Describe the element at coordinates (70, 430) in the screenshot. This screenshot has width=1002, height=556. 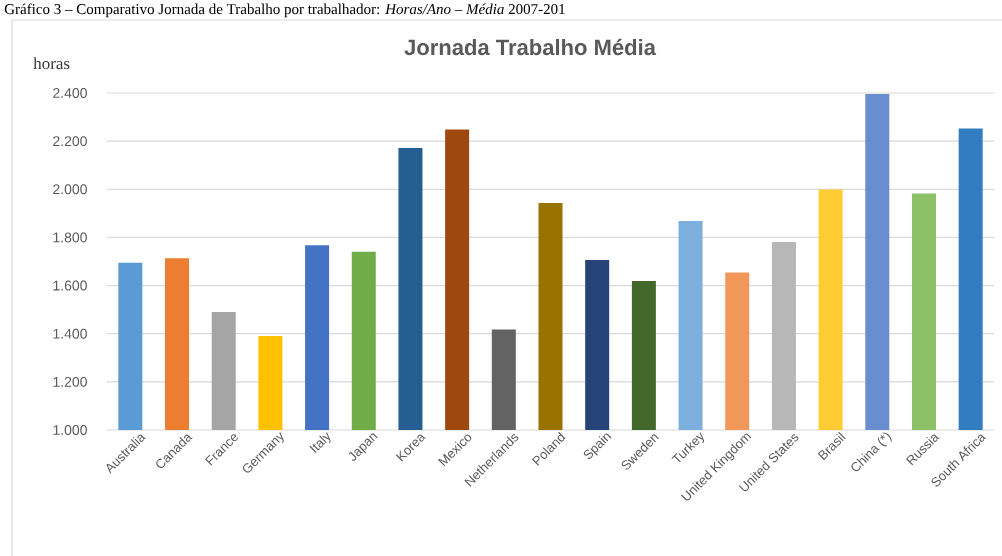
I see `y-tick-label: 1.000` at that location.